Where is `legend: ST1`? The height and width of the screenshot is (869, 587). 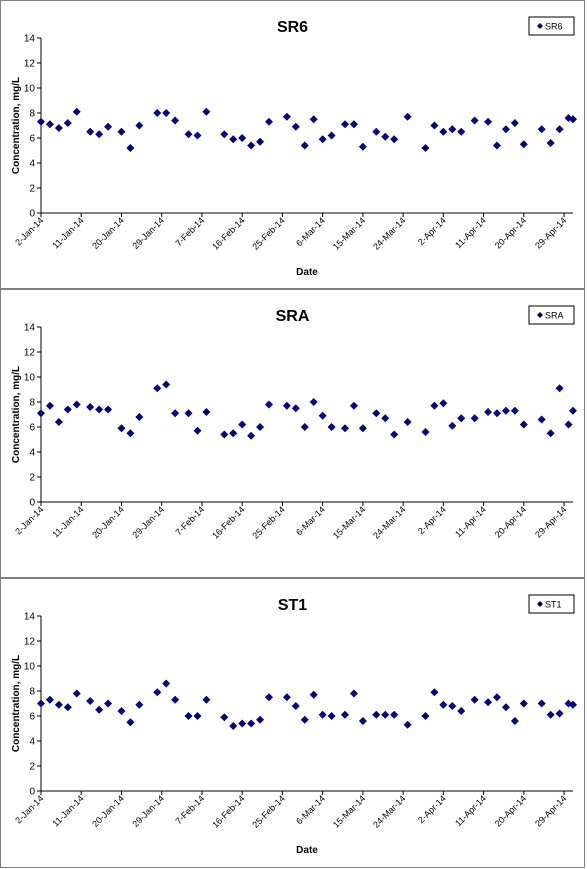 legend: ST1 is located at coordinates (551, 604).